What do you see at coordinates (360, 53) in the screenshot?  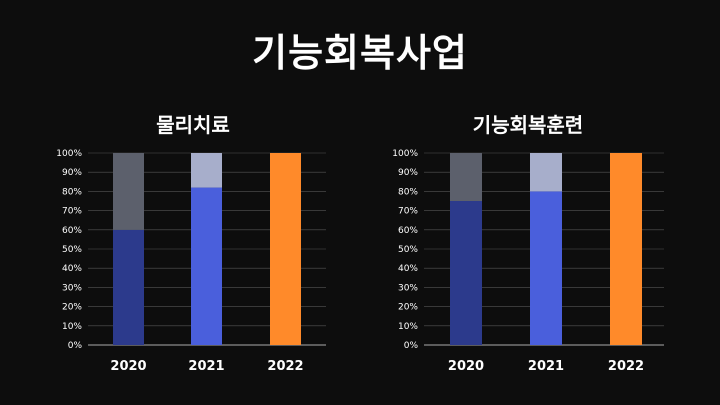 I see `page-title: 기능회복사업` at bounding box center [360, 53].